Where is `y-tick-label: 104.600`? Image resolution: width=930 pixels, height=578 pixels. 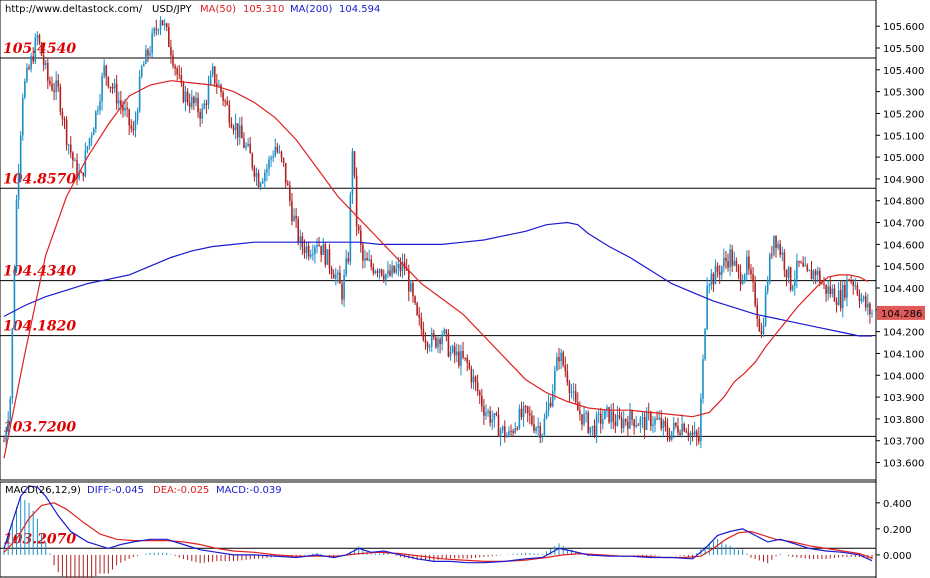
y-tick-label: 104.600 is located at coordinates (903, 245).